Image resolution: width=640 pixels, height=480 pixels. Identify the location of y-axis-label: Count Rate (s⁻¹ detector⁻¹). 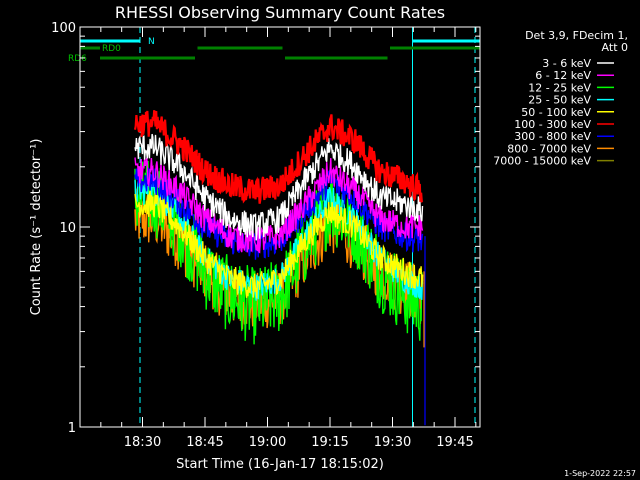
(36, 227).